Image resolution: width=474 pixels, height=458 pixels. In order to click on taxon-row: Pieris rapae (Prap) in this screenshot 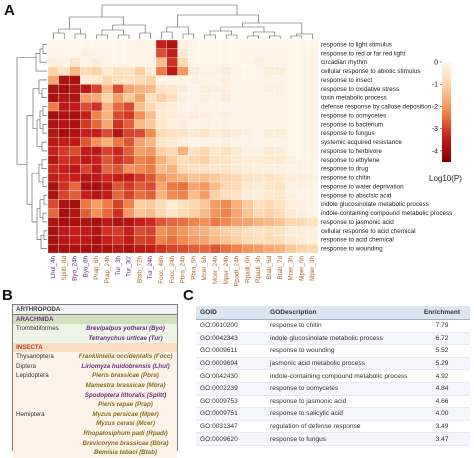, I will do `click(95, 405)`.